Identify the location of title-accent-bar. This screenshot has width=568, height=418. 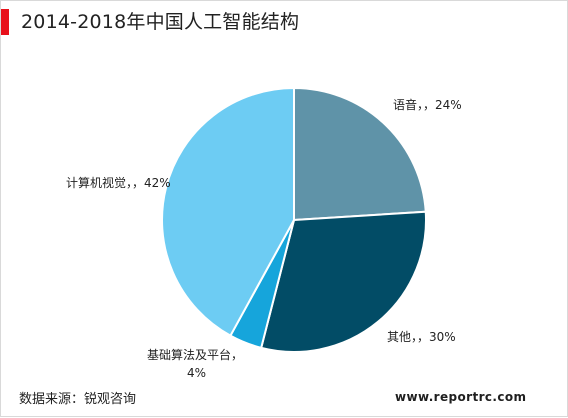
(5, 22).